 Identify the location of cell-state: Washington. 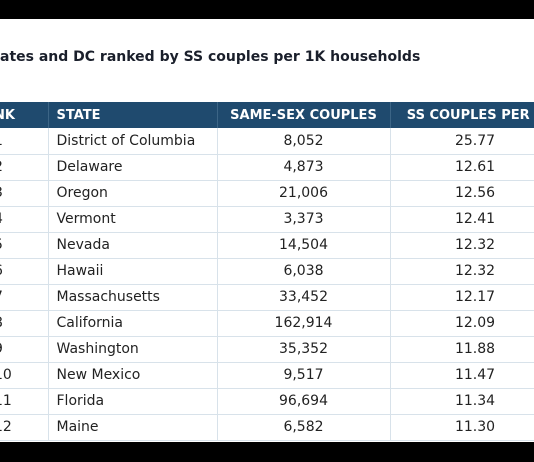
(133, 349).